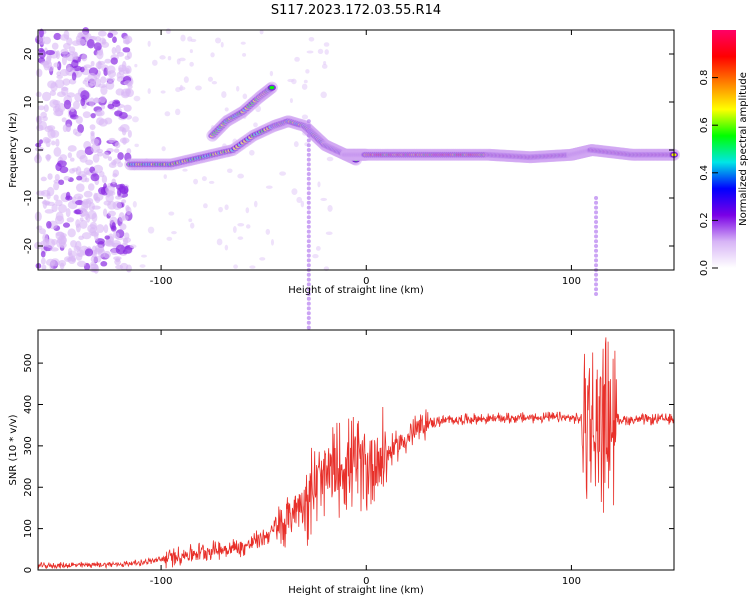  Describe the element at coordinates (356, 10) in the screenshot. I see `figure-title: S117.2023.172.03.55.R14` at that location.